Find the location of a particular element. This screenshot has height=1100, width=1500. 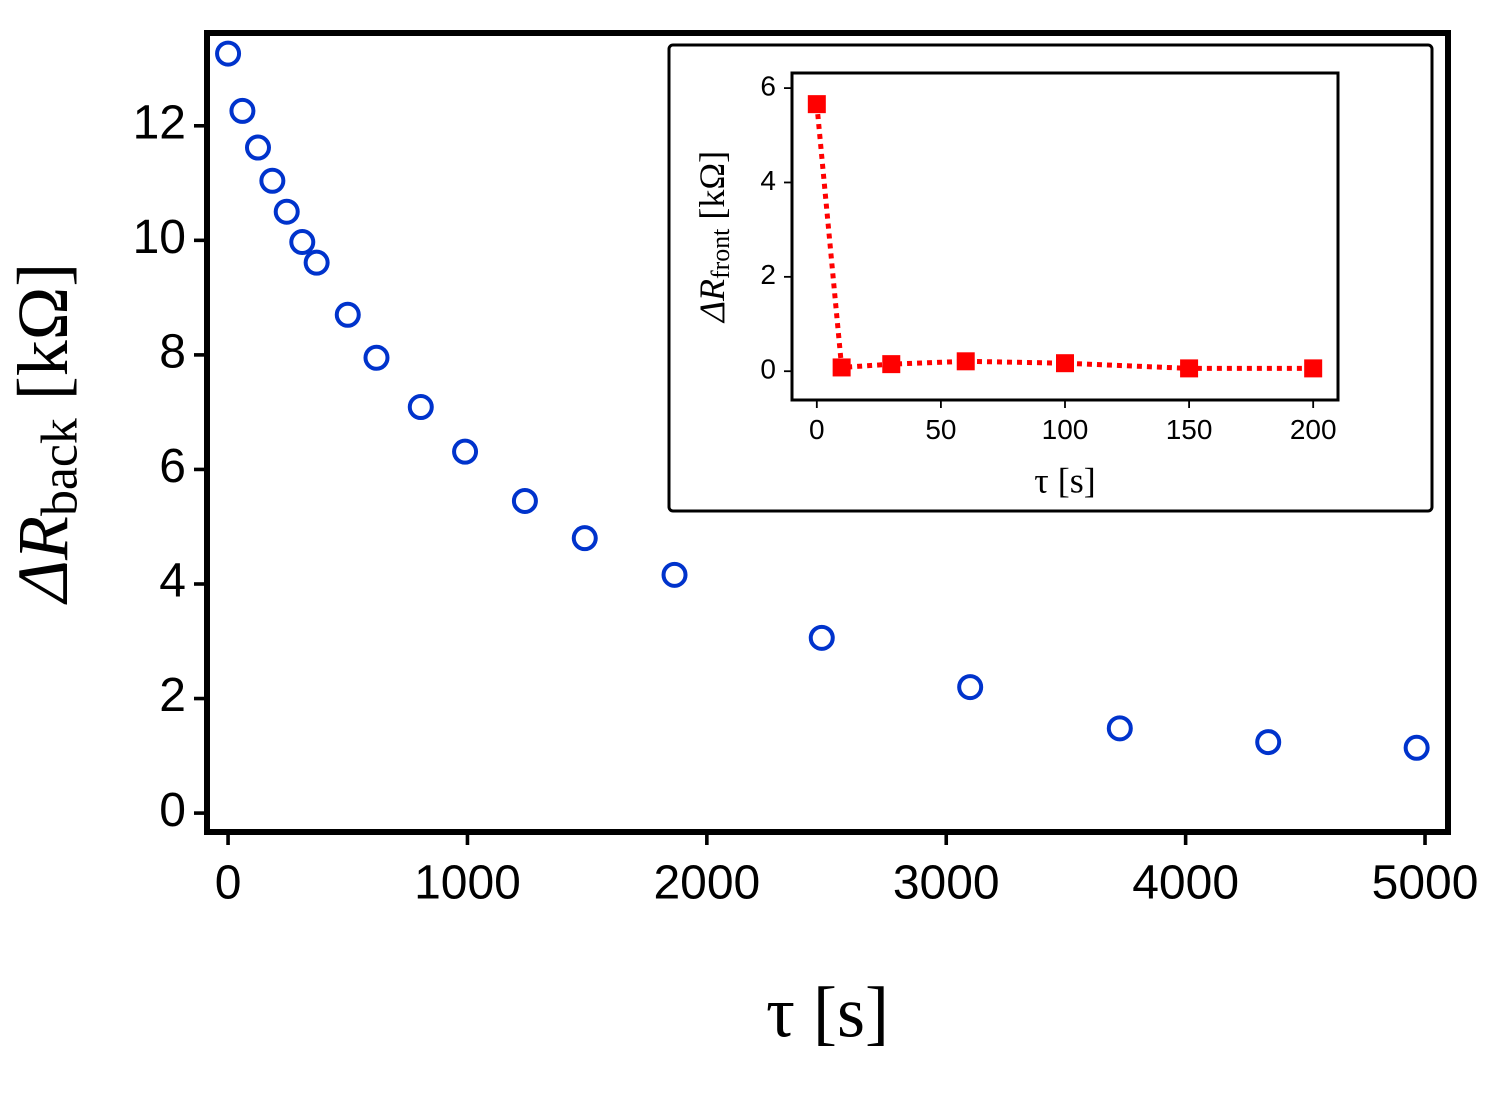

y-tick-label: 8 is located at coordinates (172, 352).